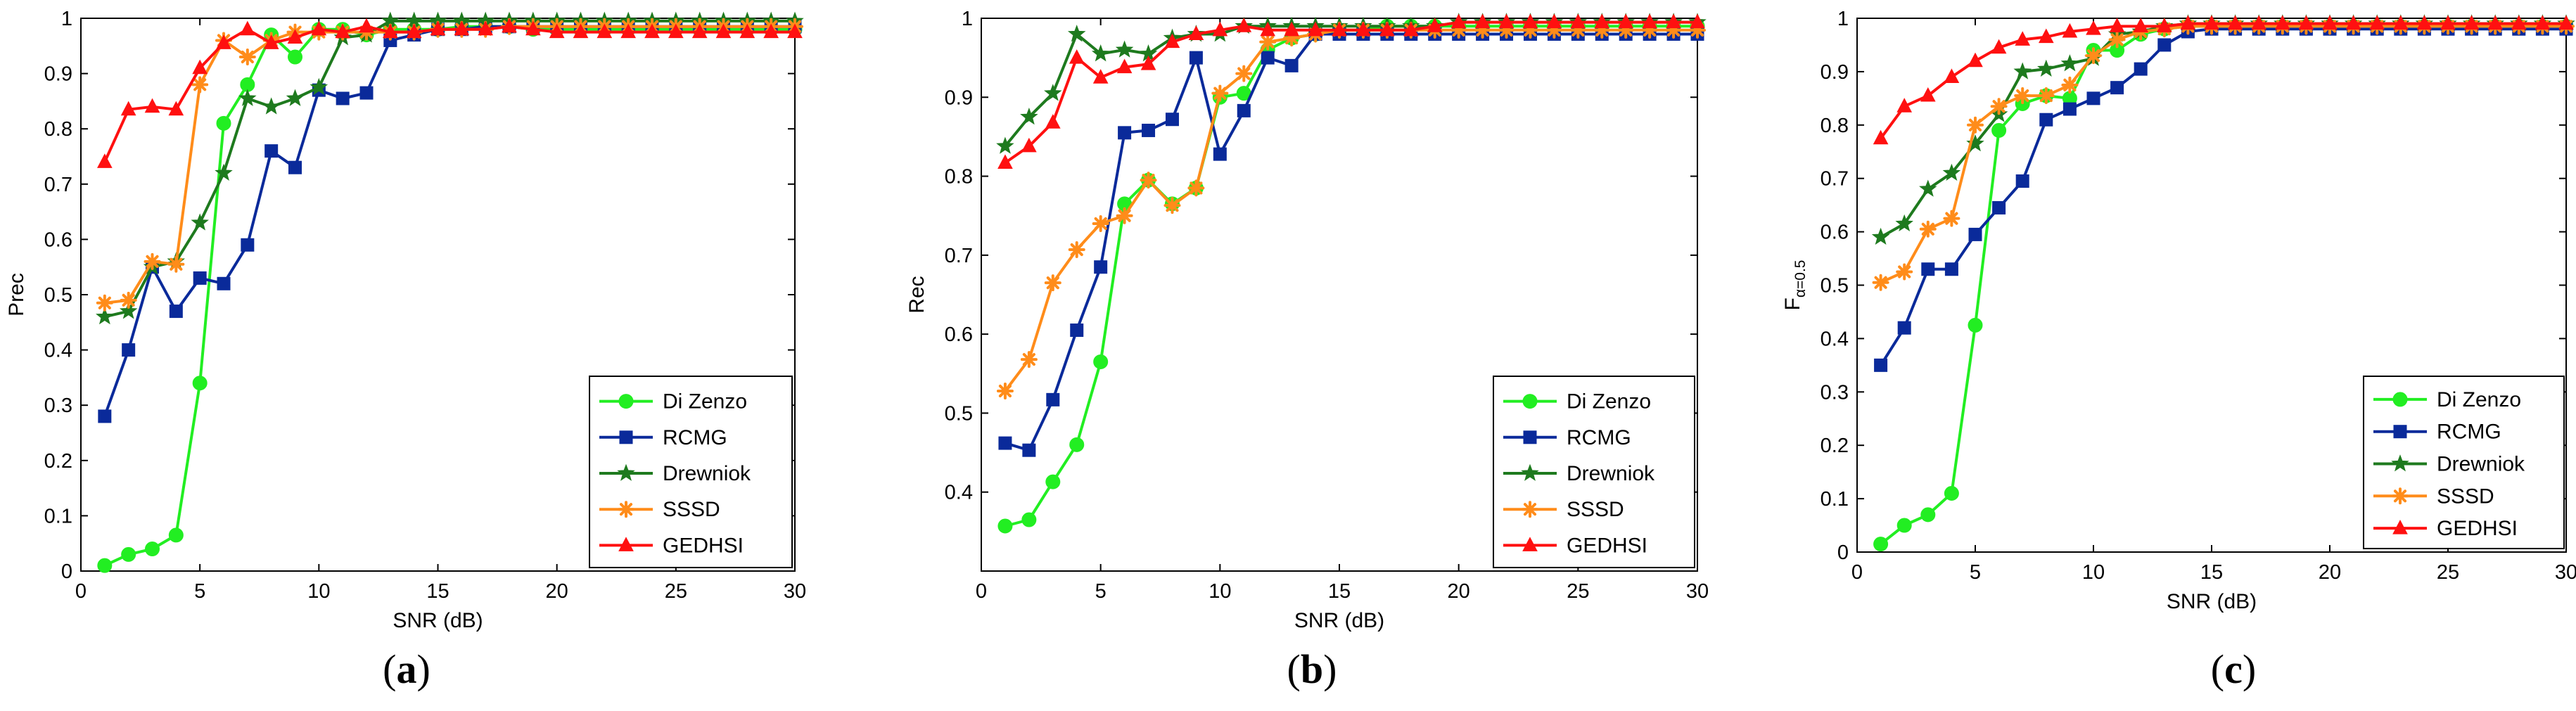  I want to click on y-axis-label: Rec, so click(917, 294).